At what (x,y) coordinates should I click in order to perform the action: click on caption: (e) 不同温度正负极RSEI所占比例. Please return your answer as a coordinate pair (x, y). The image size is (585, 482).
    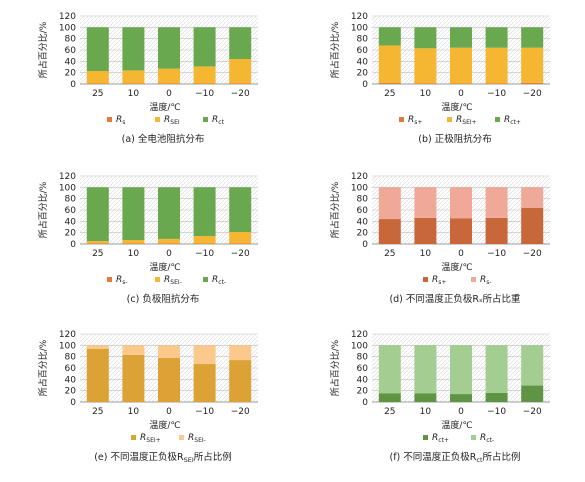
    Looking at the image, I should click on (163, 457).